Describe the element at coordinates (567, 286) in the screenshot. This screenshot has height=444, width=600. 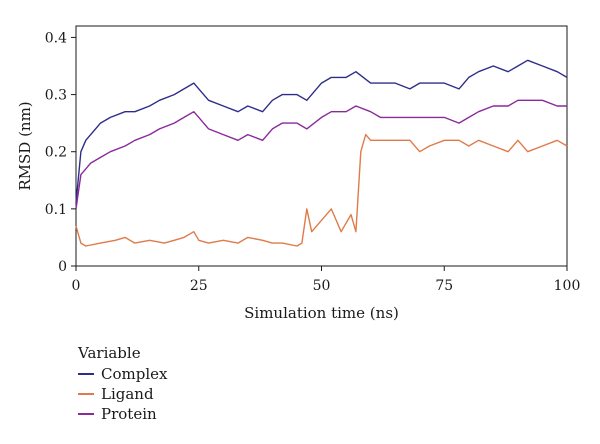
I see `x-tick-label: 100` at that location.